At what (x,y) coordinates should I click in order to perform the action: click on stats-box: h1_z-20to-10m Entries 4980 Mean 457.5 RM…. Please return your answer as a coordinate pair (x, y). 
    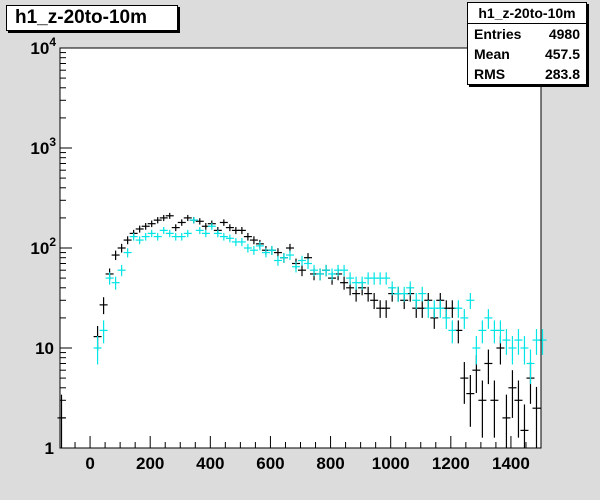
    Looking at the image, I should click on (527, 43).